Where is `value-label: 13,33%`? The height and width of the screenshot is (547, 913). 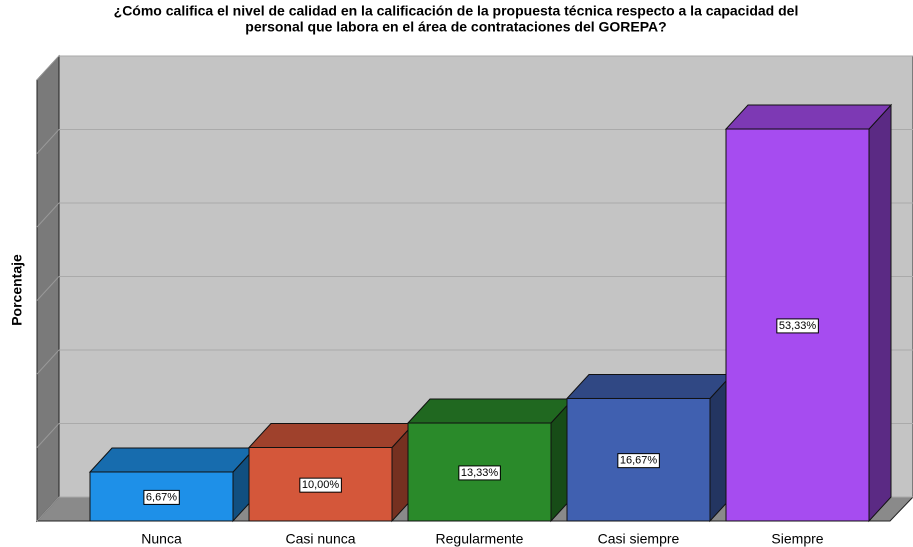
value-label: 13,33% is located at coordinates (480, 473).